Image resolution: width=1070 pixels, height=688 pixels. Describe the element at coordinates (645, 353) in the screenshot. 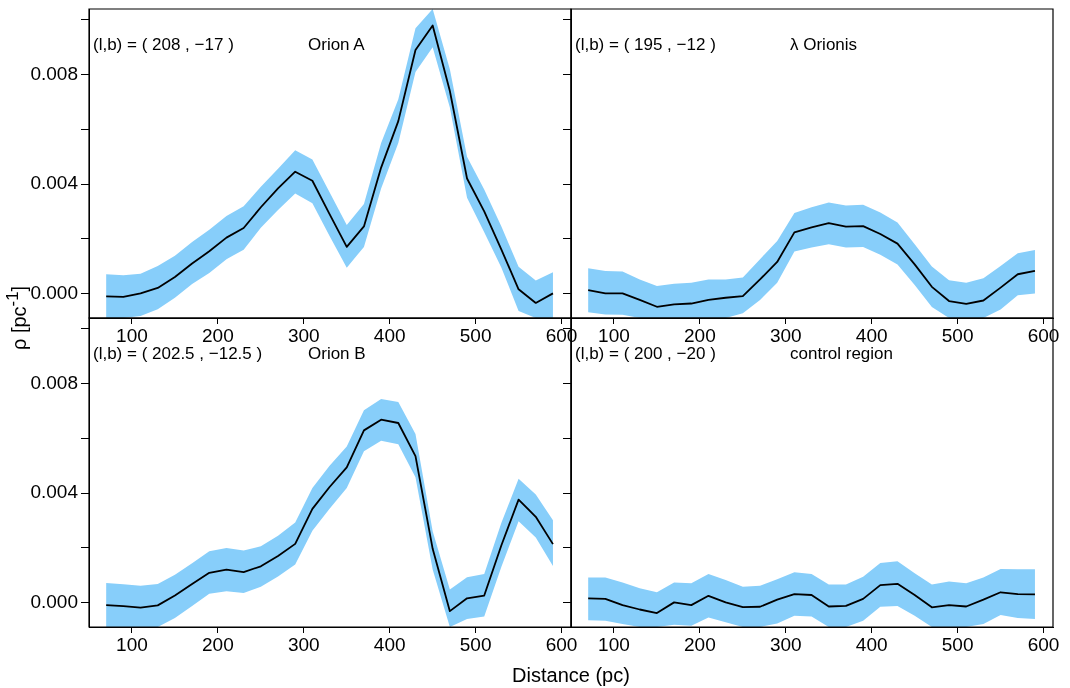

I see `annotation: (l,b) = ( 200 , −20 )` at that location.